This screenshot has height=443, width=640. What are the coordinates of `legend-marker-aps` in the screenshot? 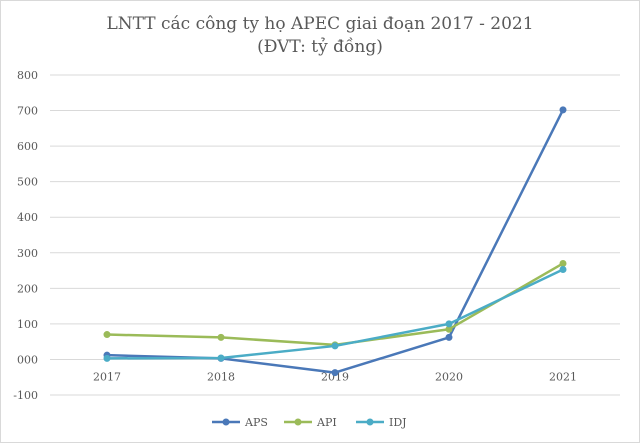 It's located at (226, 422).